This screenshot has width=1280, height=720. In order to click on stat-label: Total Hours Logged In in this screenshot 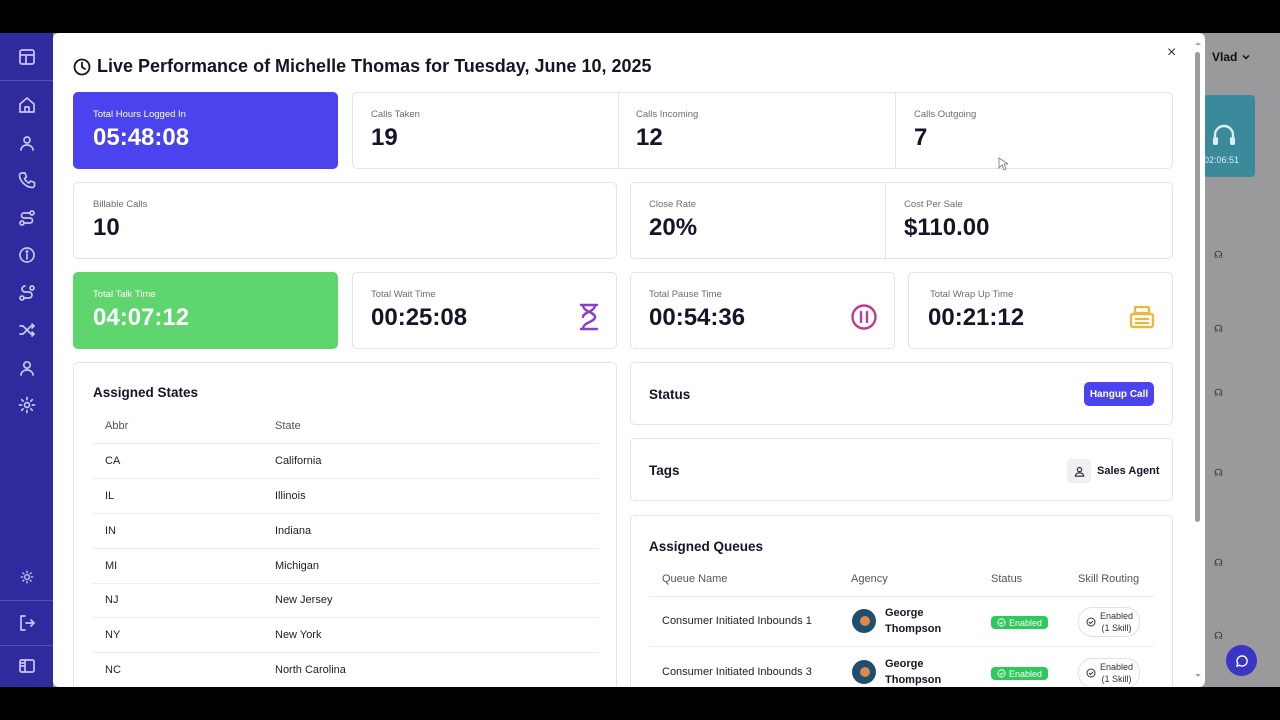, I will do `click(139, 114)`.